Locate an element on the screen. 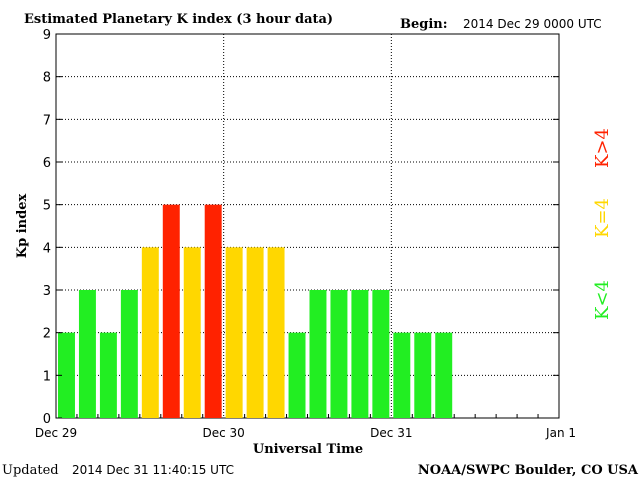 The image size is (640, 480). begin-label: Begin: is located at coordinates (424, 24).